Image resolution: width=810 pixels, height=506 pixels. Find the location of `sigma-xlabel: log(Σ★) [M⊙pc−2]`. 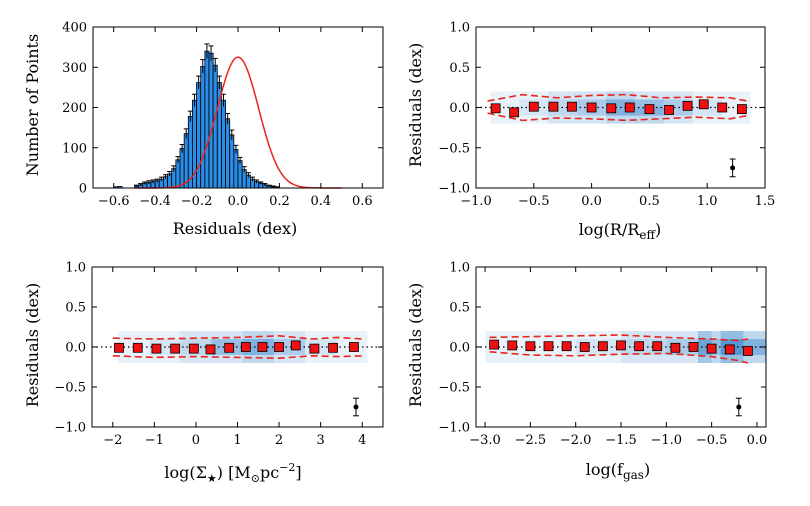

sigma-xlabel: log(Σ★) [M⊙pc−2] is located at coordinates (232, 473).